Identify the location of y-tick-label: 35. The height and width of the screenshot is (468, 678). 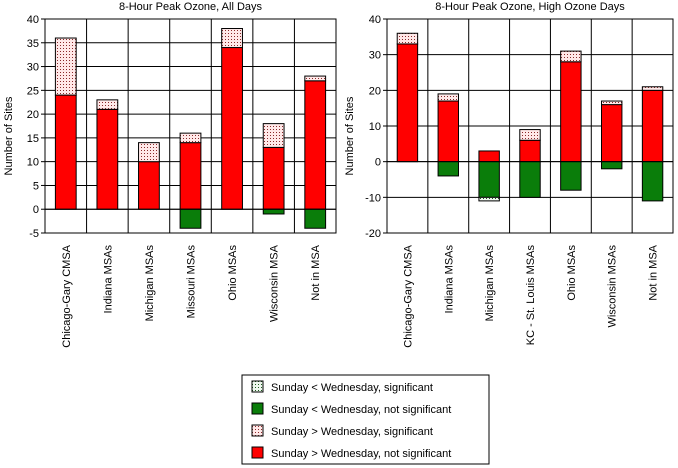
(33, 44).